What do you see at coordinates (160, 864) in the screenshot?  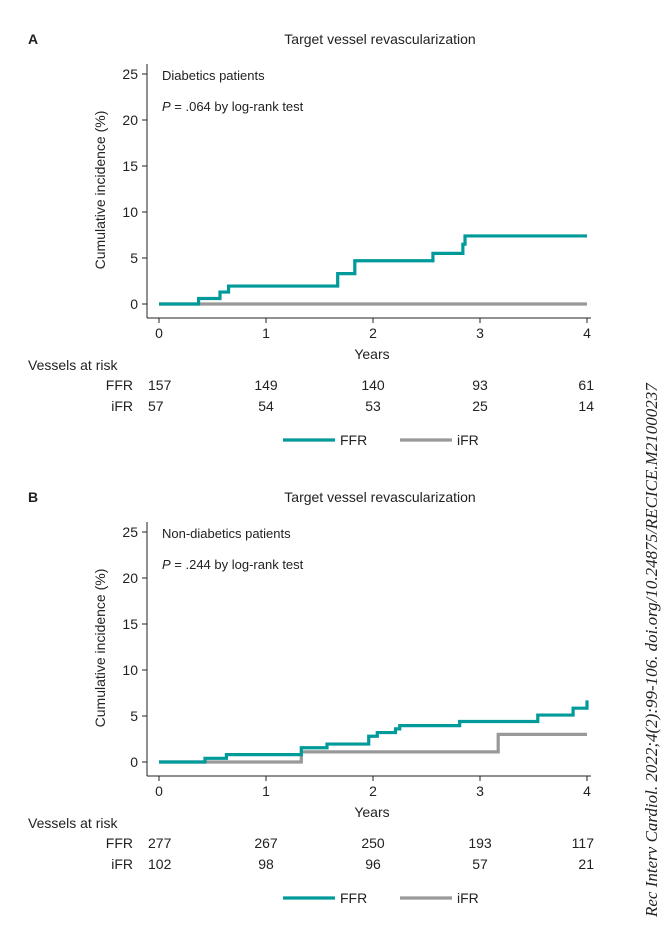 I see `risk-value: 102` at bounding box center [160, 864].